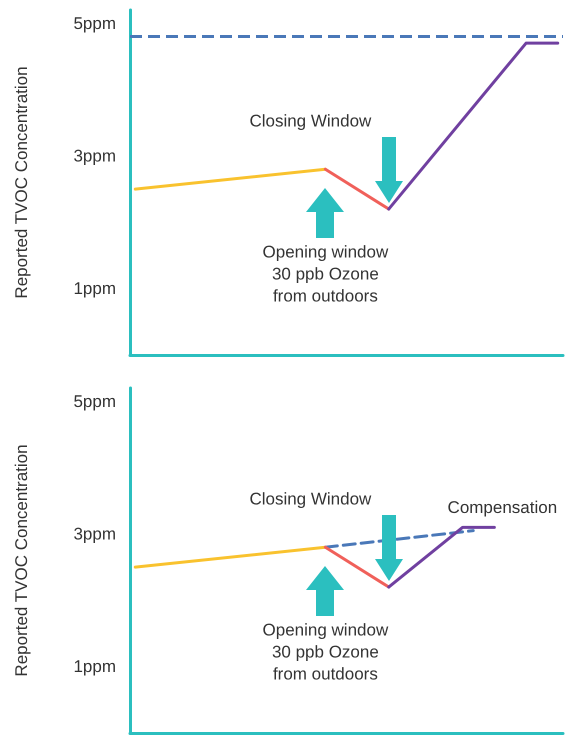 Image resolution: width=587 pixels, height=756 pixels. What do you see at coordinates (503, 507) in the screenshot?
I see `annotation: Compensation` at bounding box center [503, 507].